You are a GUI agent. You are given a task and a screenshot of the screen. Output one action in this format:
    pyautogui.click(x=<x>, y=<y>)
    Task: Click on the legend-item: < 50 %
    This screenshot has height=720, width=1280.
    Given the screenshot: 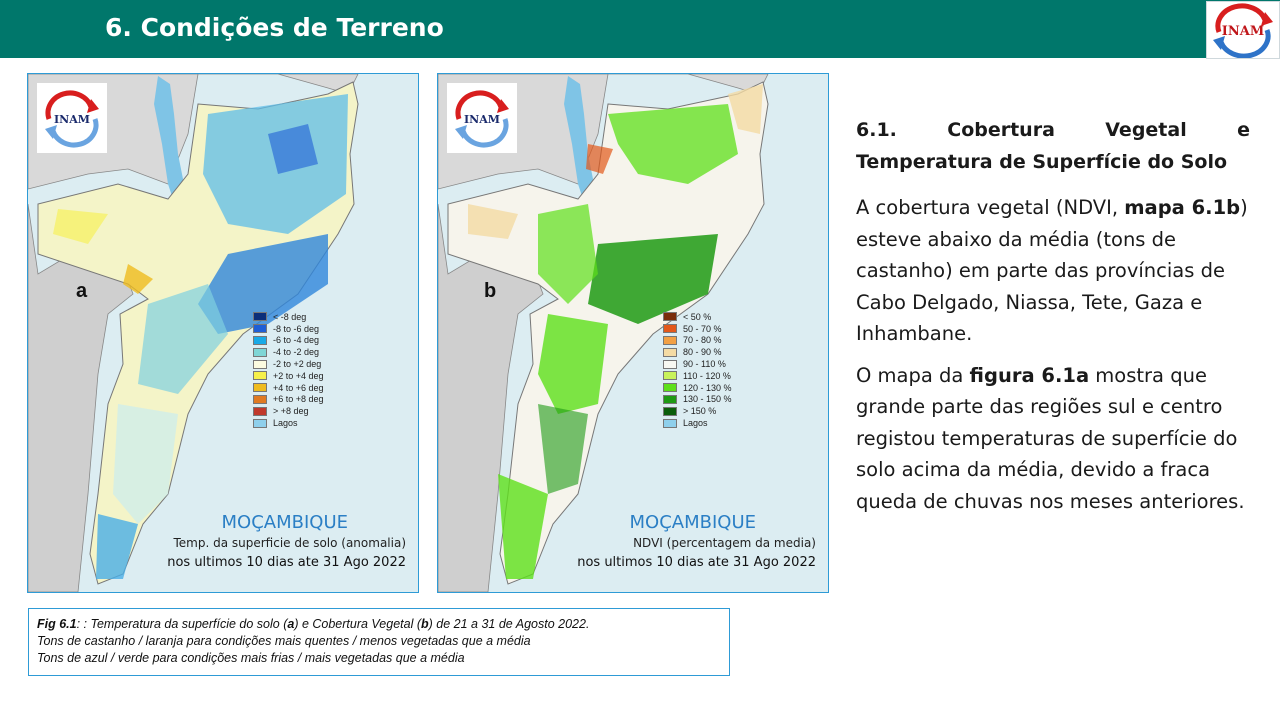 What is the action you would take?
    pyautogui.click(x=697, y=317)
    